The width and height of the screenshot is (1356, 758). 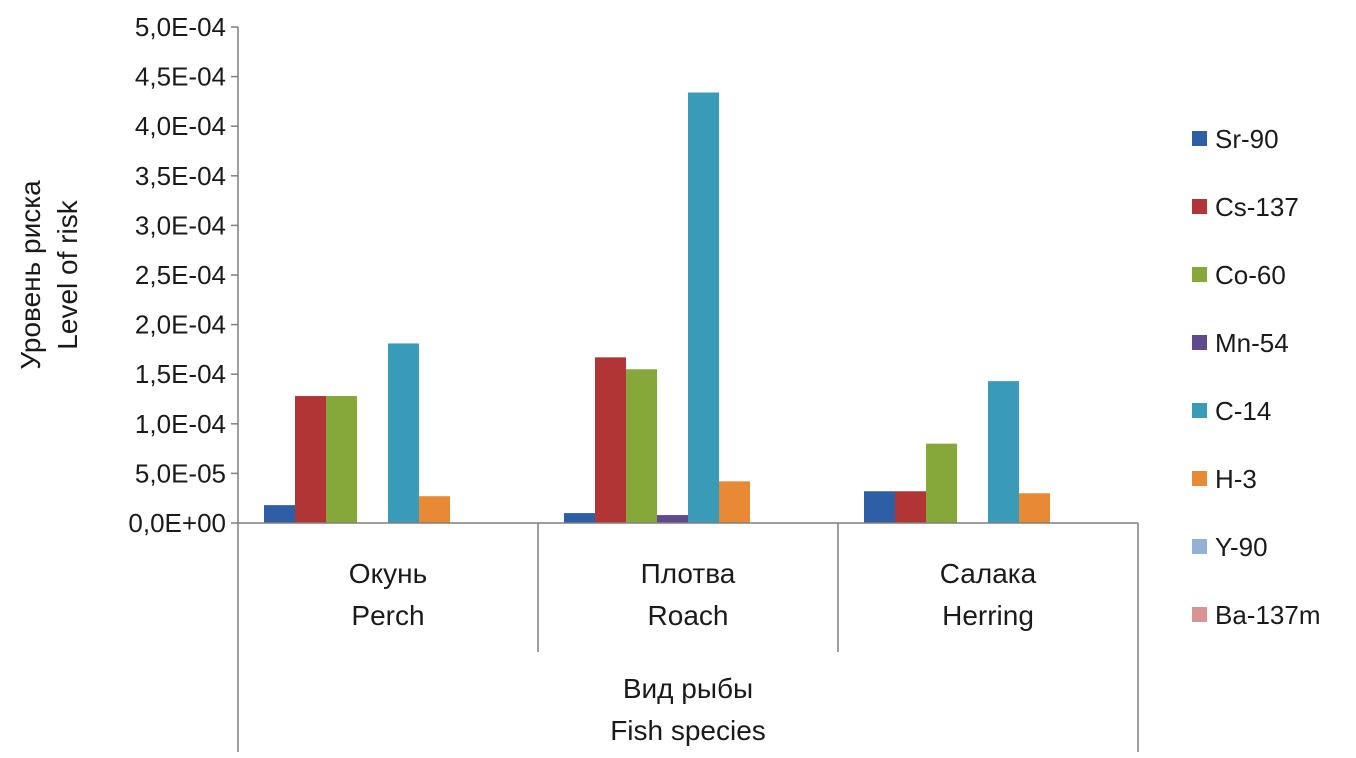 I want to click on y-tick-label: 0,0E+00, so click(x=177, y=523).